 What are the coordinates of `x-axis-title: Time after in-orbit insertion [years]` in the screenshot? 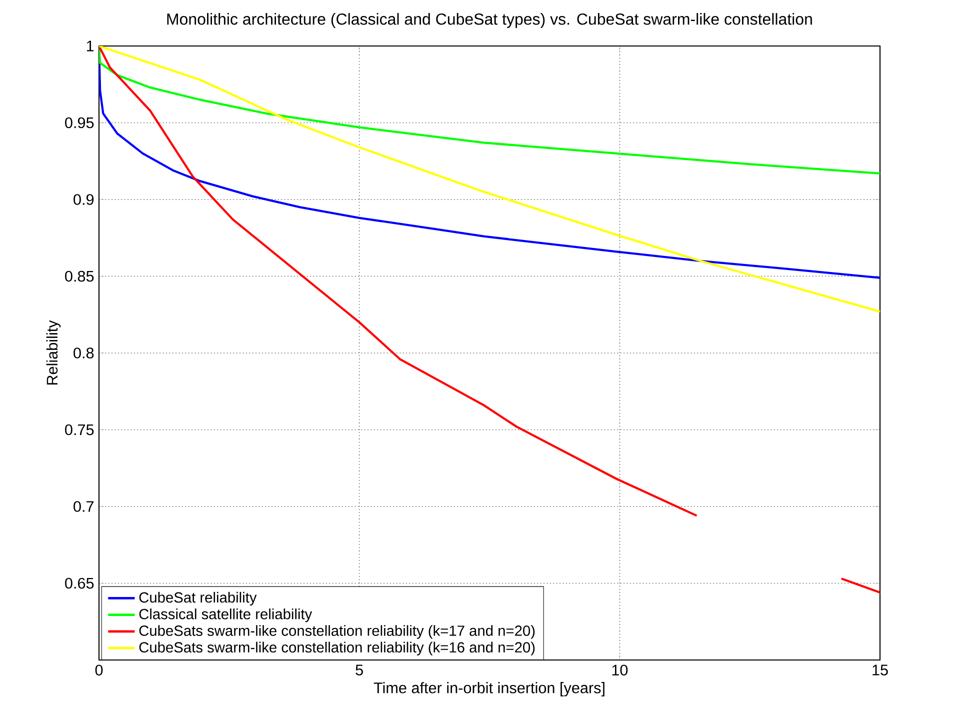 It's located at (489, 689).